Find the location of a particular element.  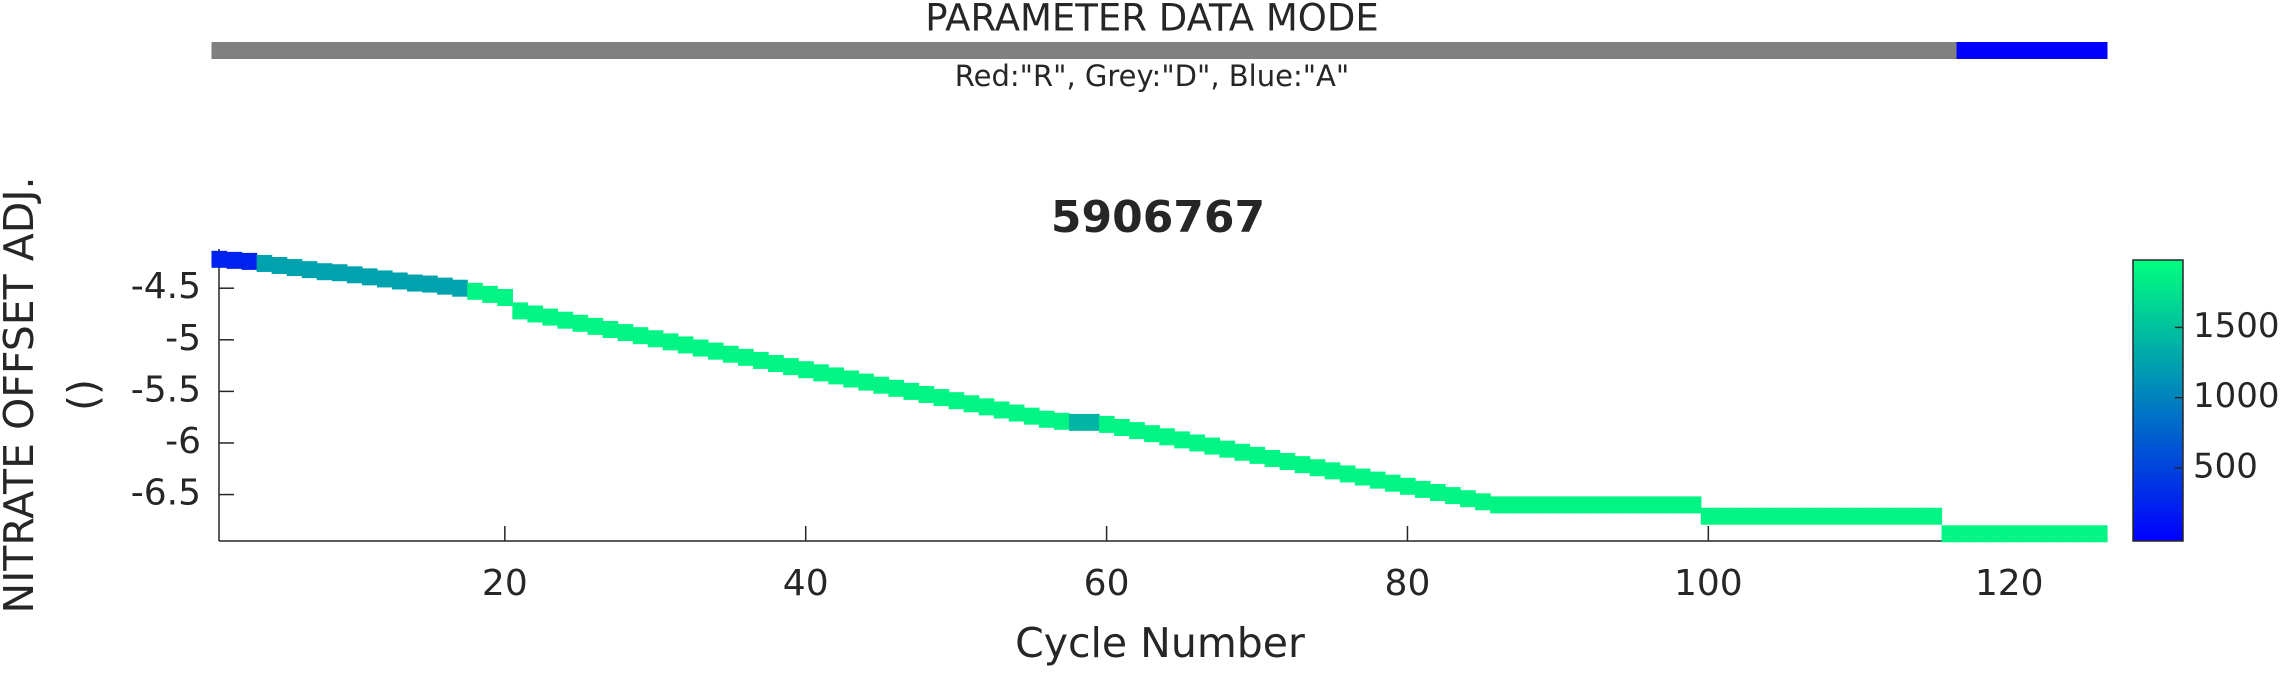

y-axis-label: NITRATE OFFSET ADJ. is located at coordinates (21, 395).